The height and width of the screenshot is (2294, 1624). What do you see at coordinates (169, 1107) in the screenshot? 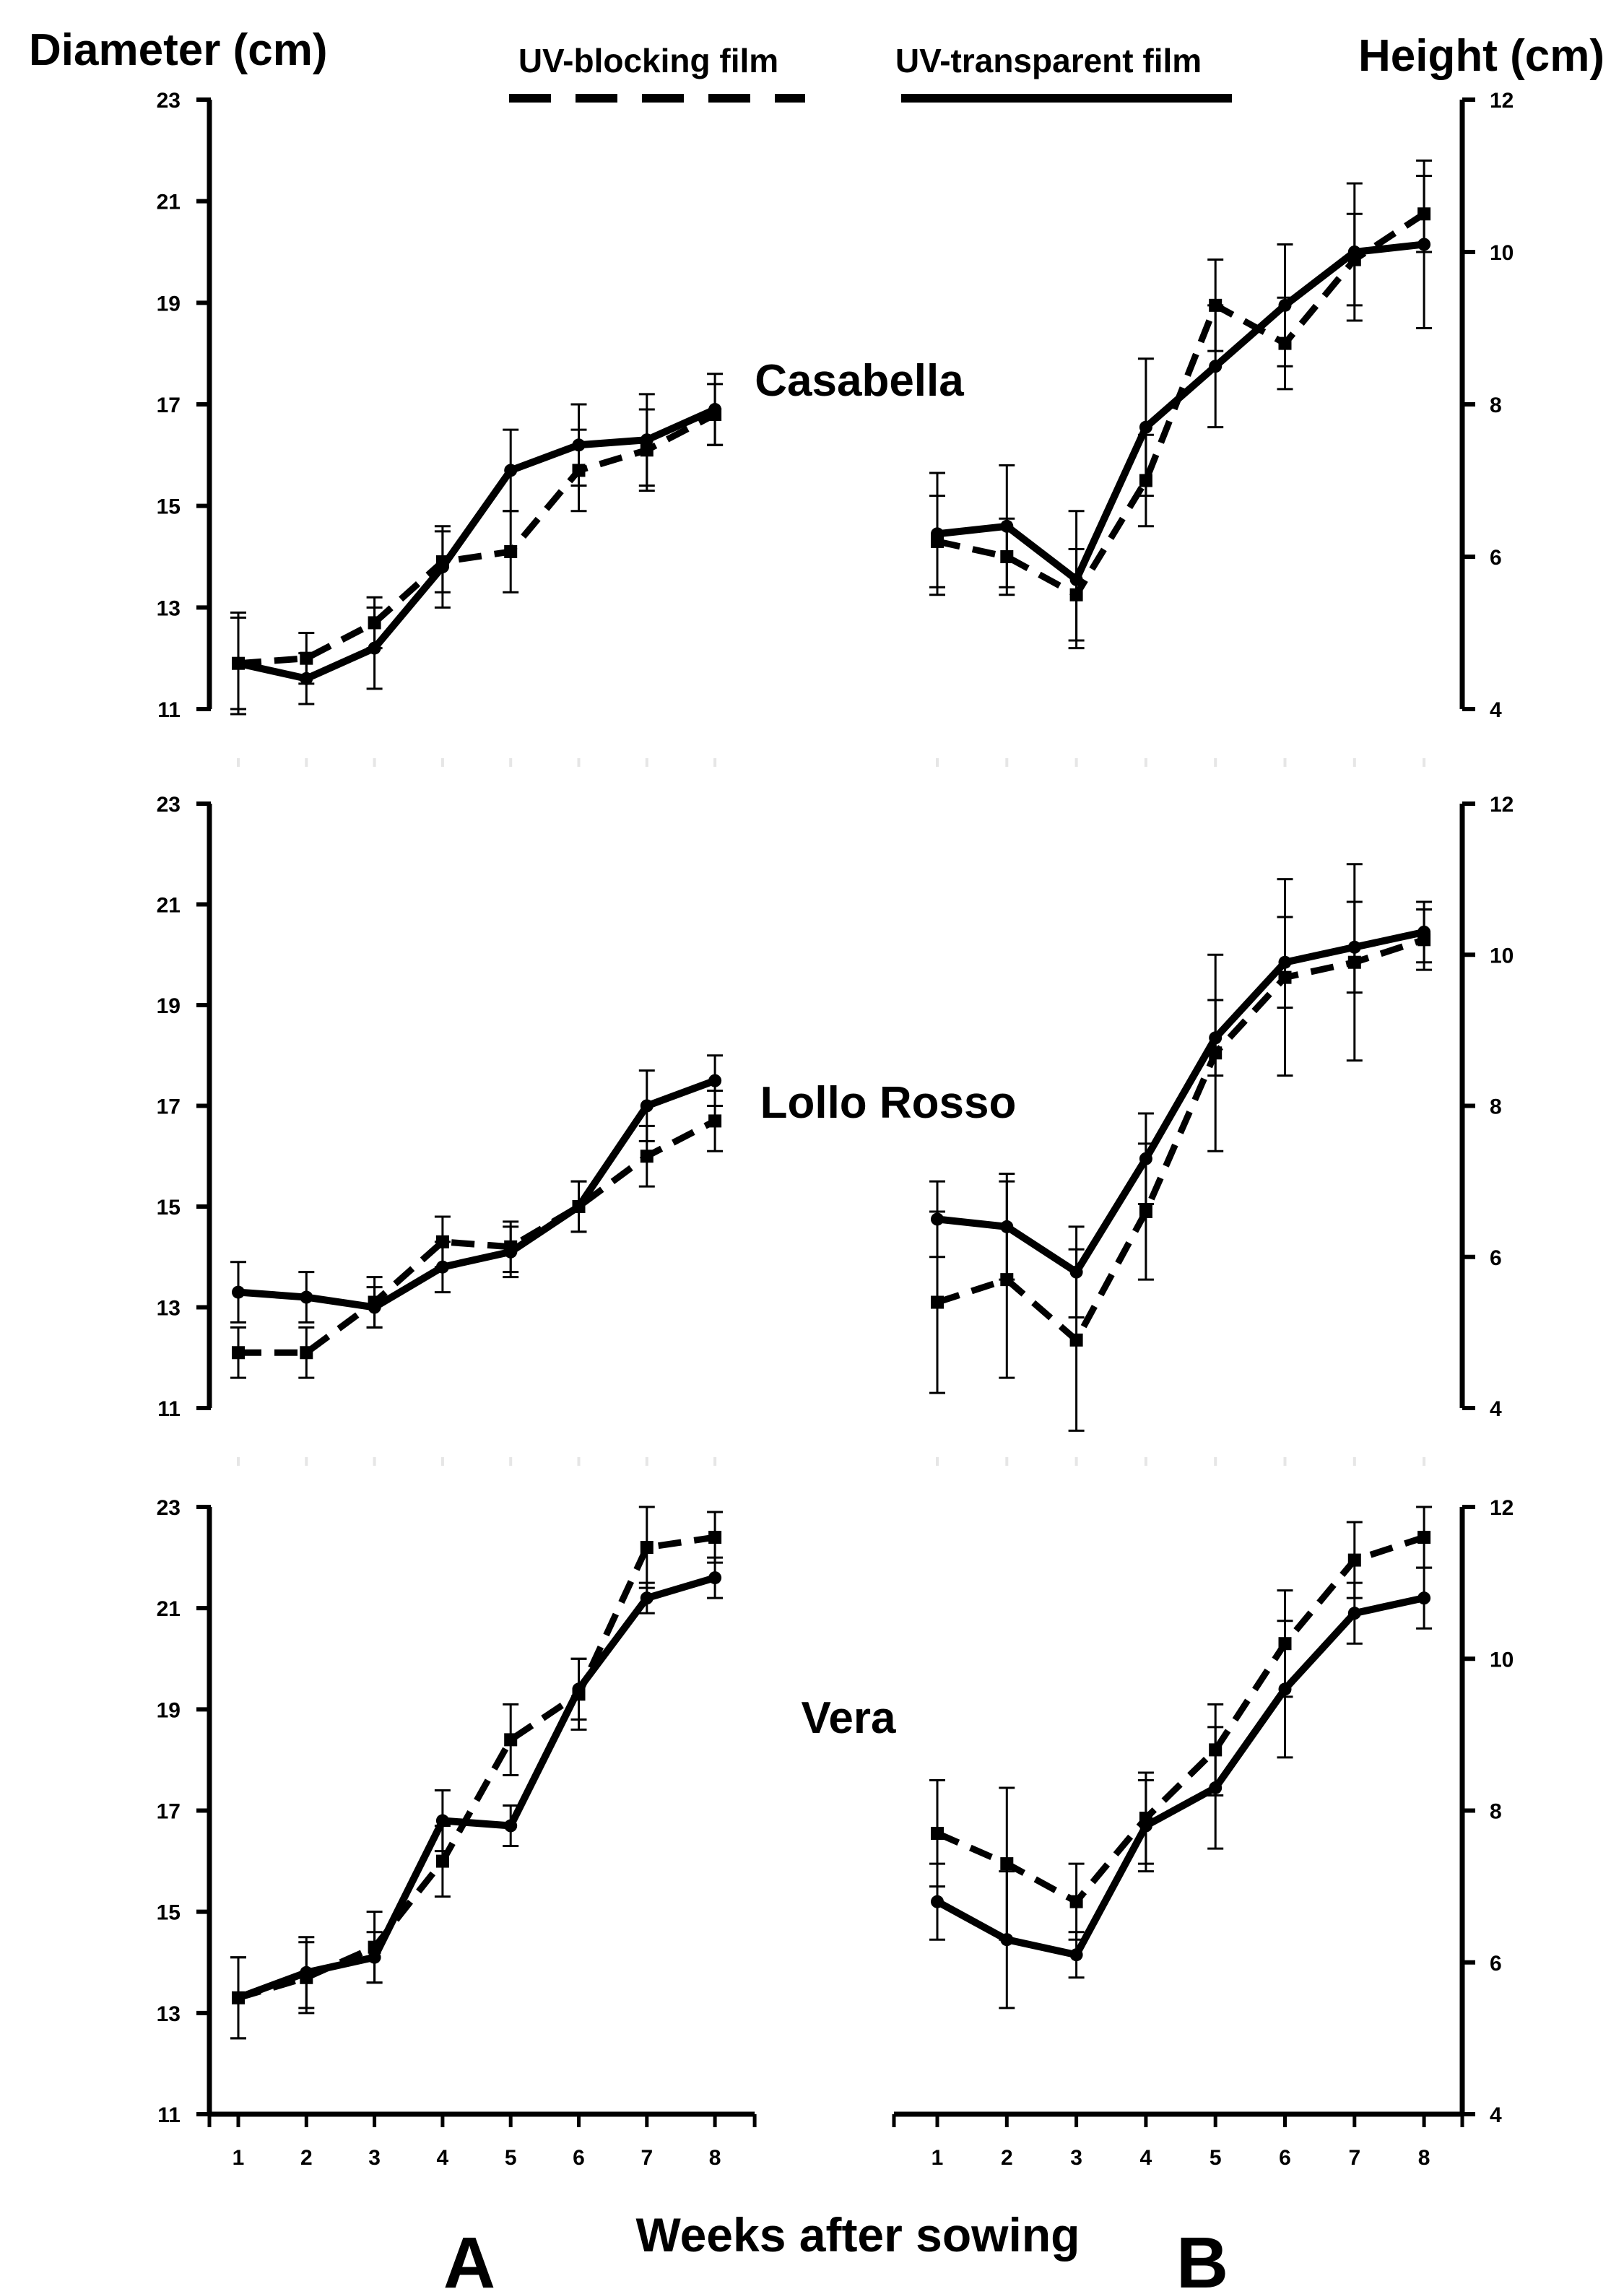
I see `y-tick-label: 17` at bounding box center [169, 1107].